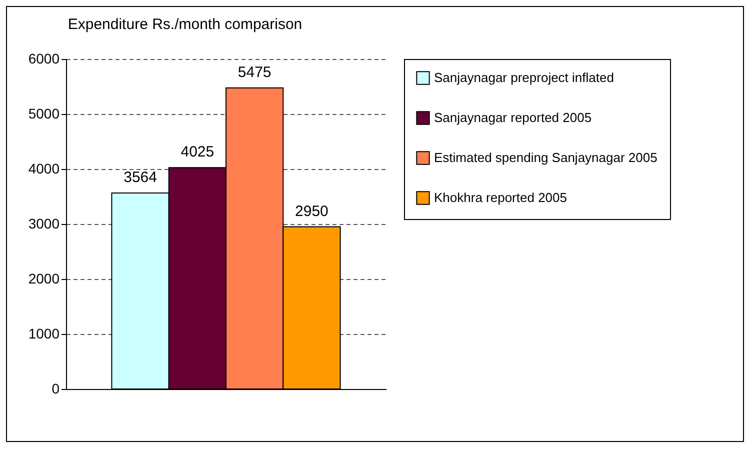 The image size is (752, 450). I want to click on data-label: 4025, so click(197, 152).